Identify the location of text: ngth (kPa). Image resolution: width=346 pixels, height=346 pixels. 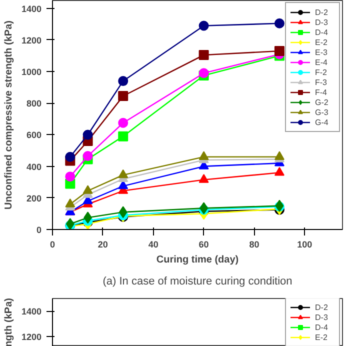
(8, 322).